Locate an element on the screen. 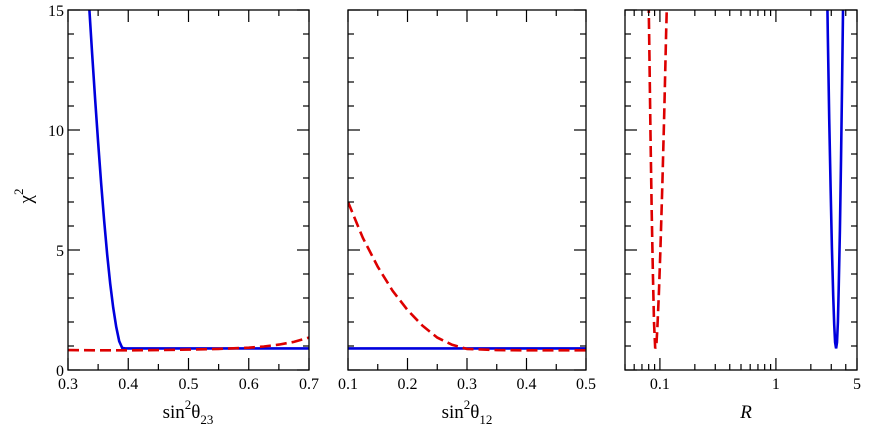 Image resolution: width=872 pixels, height=432 pixels. panel-R-tick-labels: 0.1 1 5 is located at coordinates (755, 384).